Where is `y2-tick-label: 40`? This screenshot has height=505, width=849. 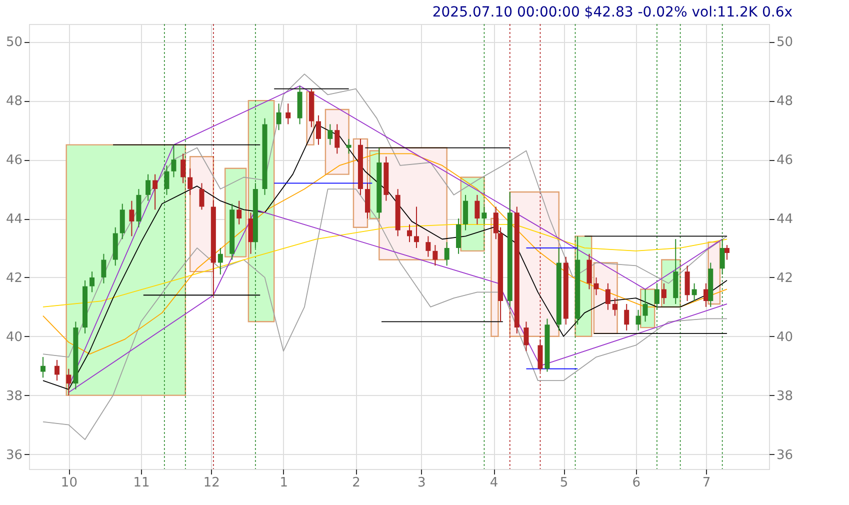 y2-tick-label: 40 is located at coordinates (785, 337).